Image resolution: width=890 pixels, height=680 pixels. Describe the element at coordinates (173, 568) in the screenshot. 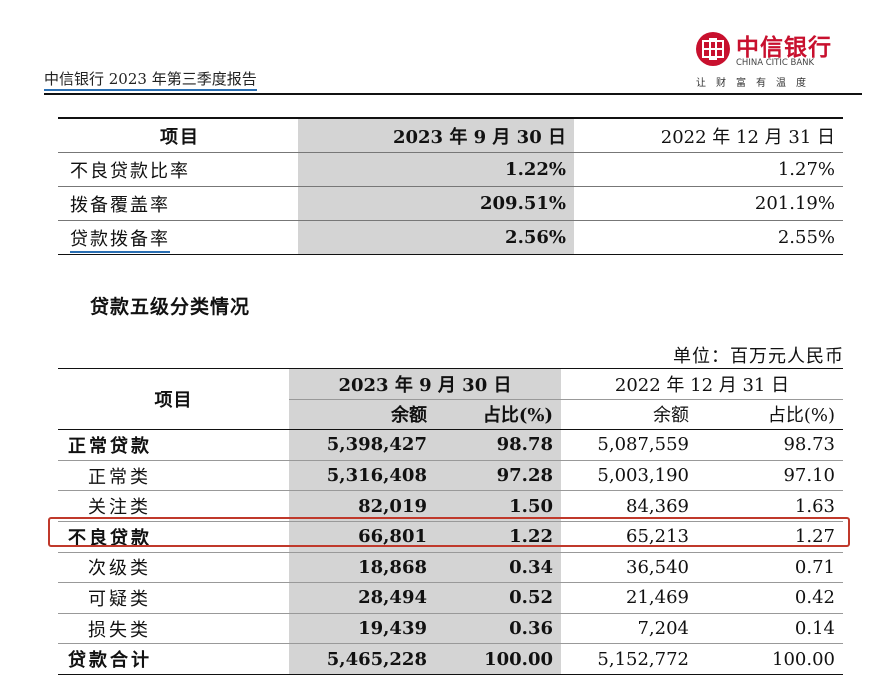

I see `row-label: 次级类` at that location.